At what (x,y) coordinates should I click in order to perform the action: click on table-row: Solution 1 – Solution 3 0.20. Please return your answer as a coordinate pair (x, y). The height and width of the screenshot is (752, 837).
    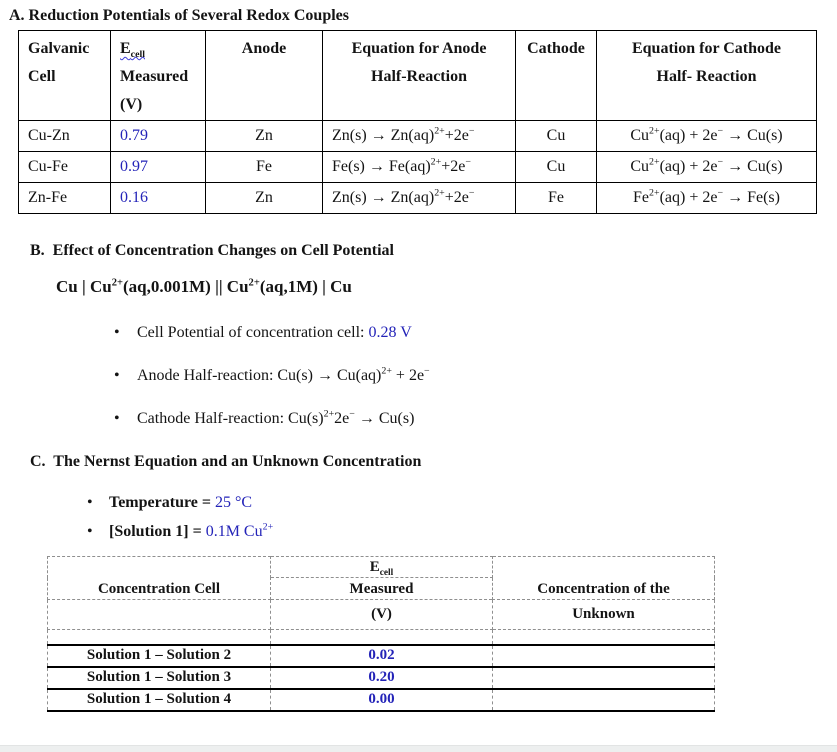
    Looking at the image, I should click on (381, 678).